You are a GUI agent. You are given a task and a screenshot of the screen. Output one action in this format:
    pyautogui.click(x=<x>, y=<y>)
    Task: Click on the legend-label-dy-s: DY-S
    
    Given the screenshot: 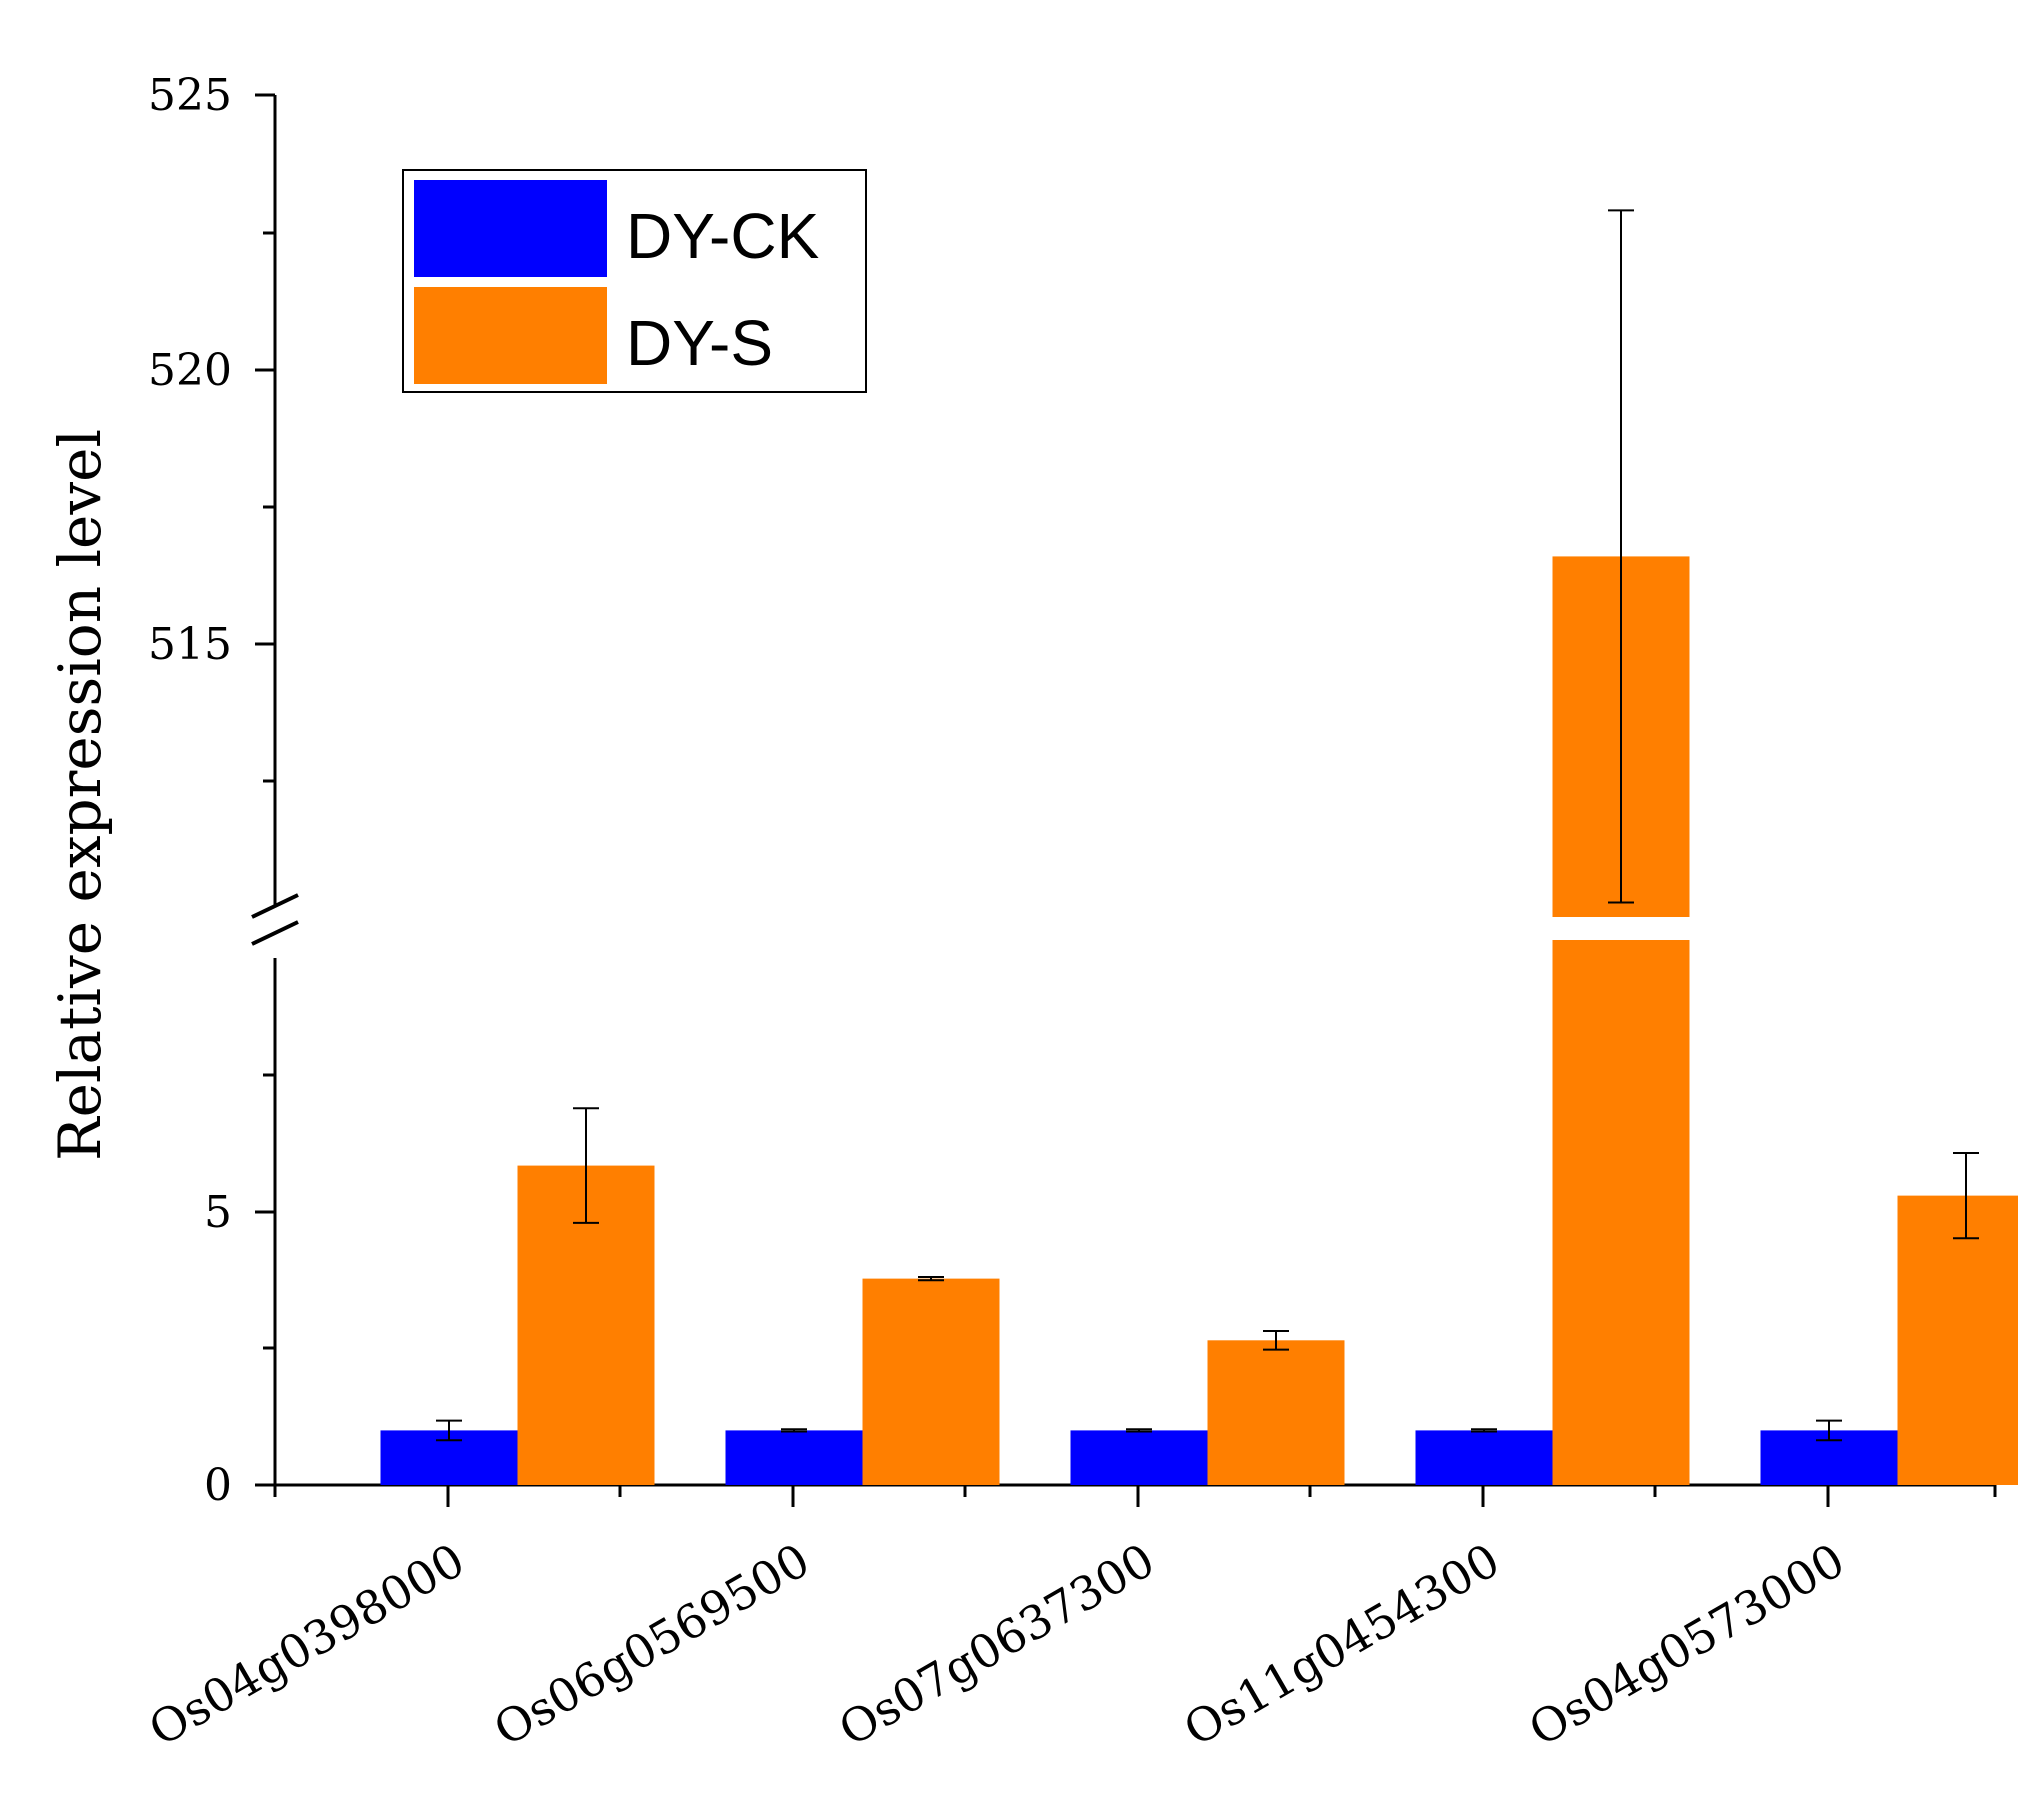 What is the action you would take?
    pyautogui.click(x=699, y=343)
    